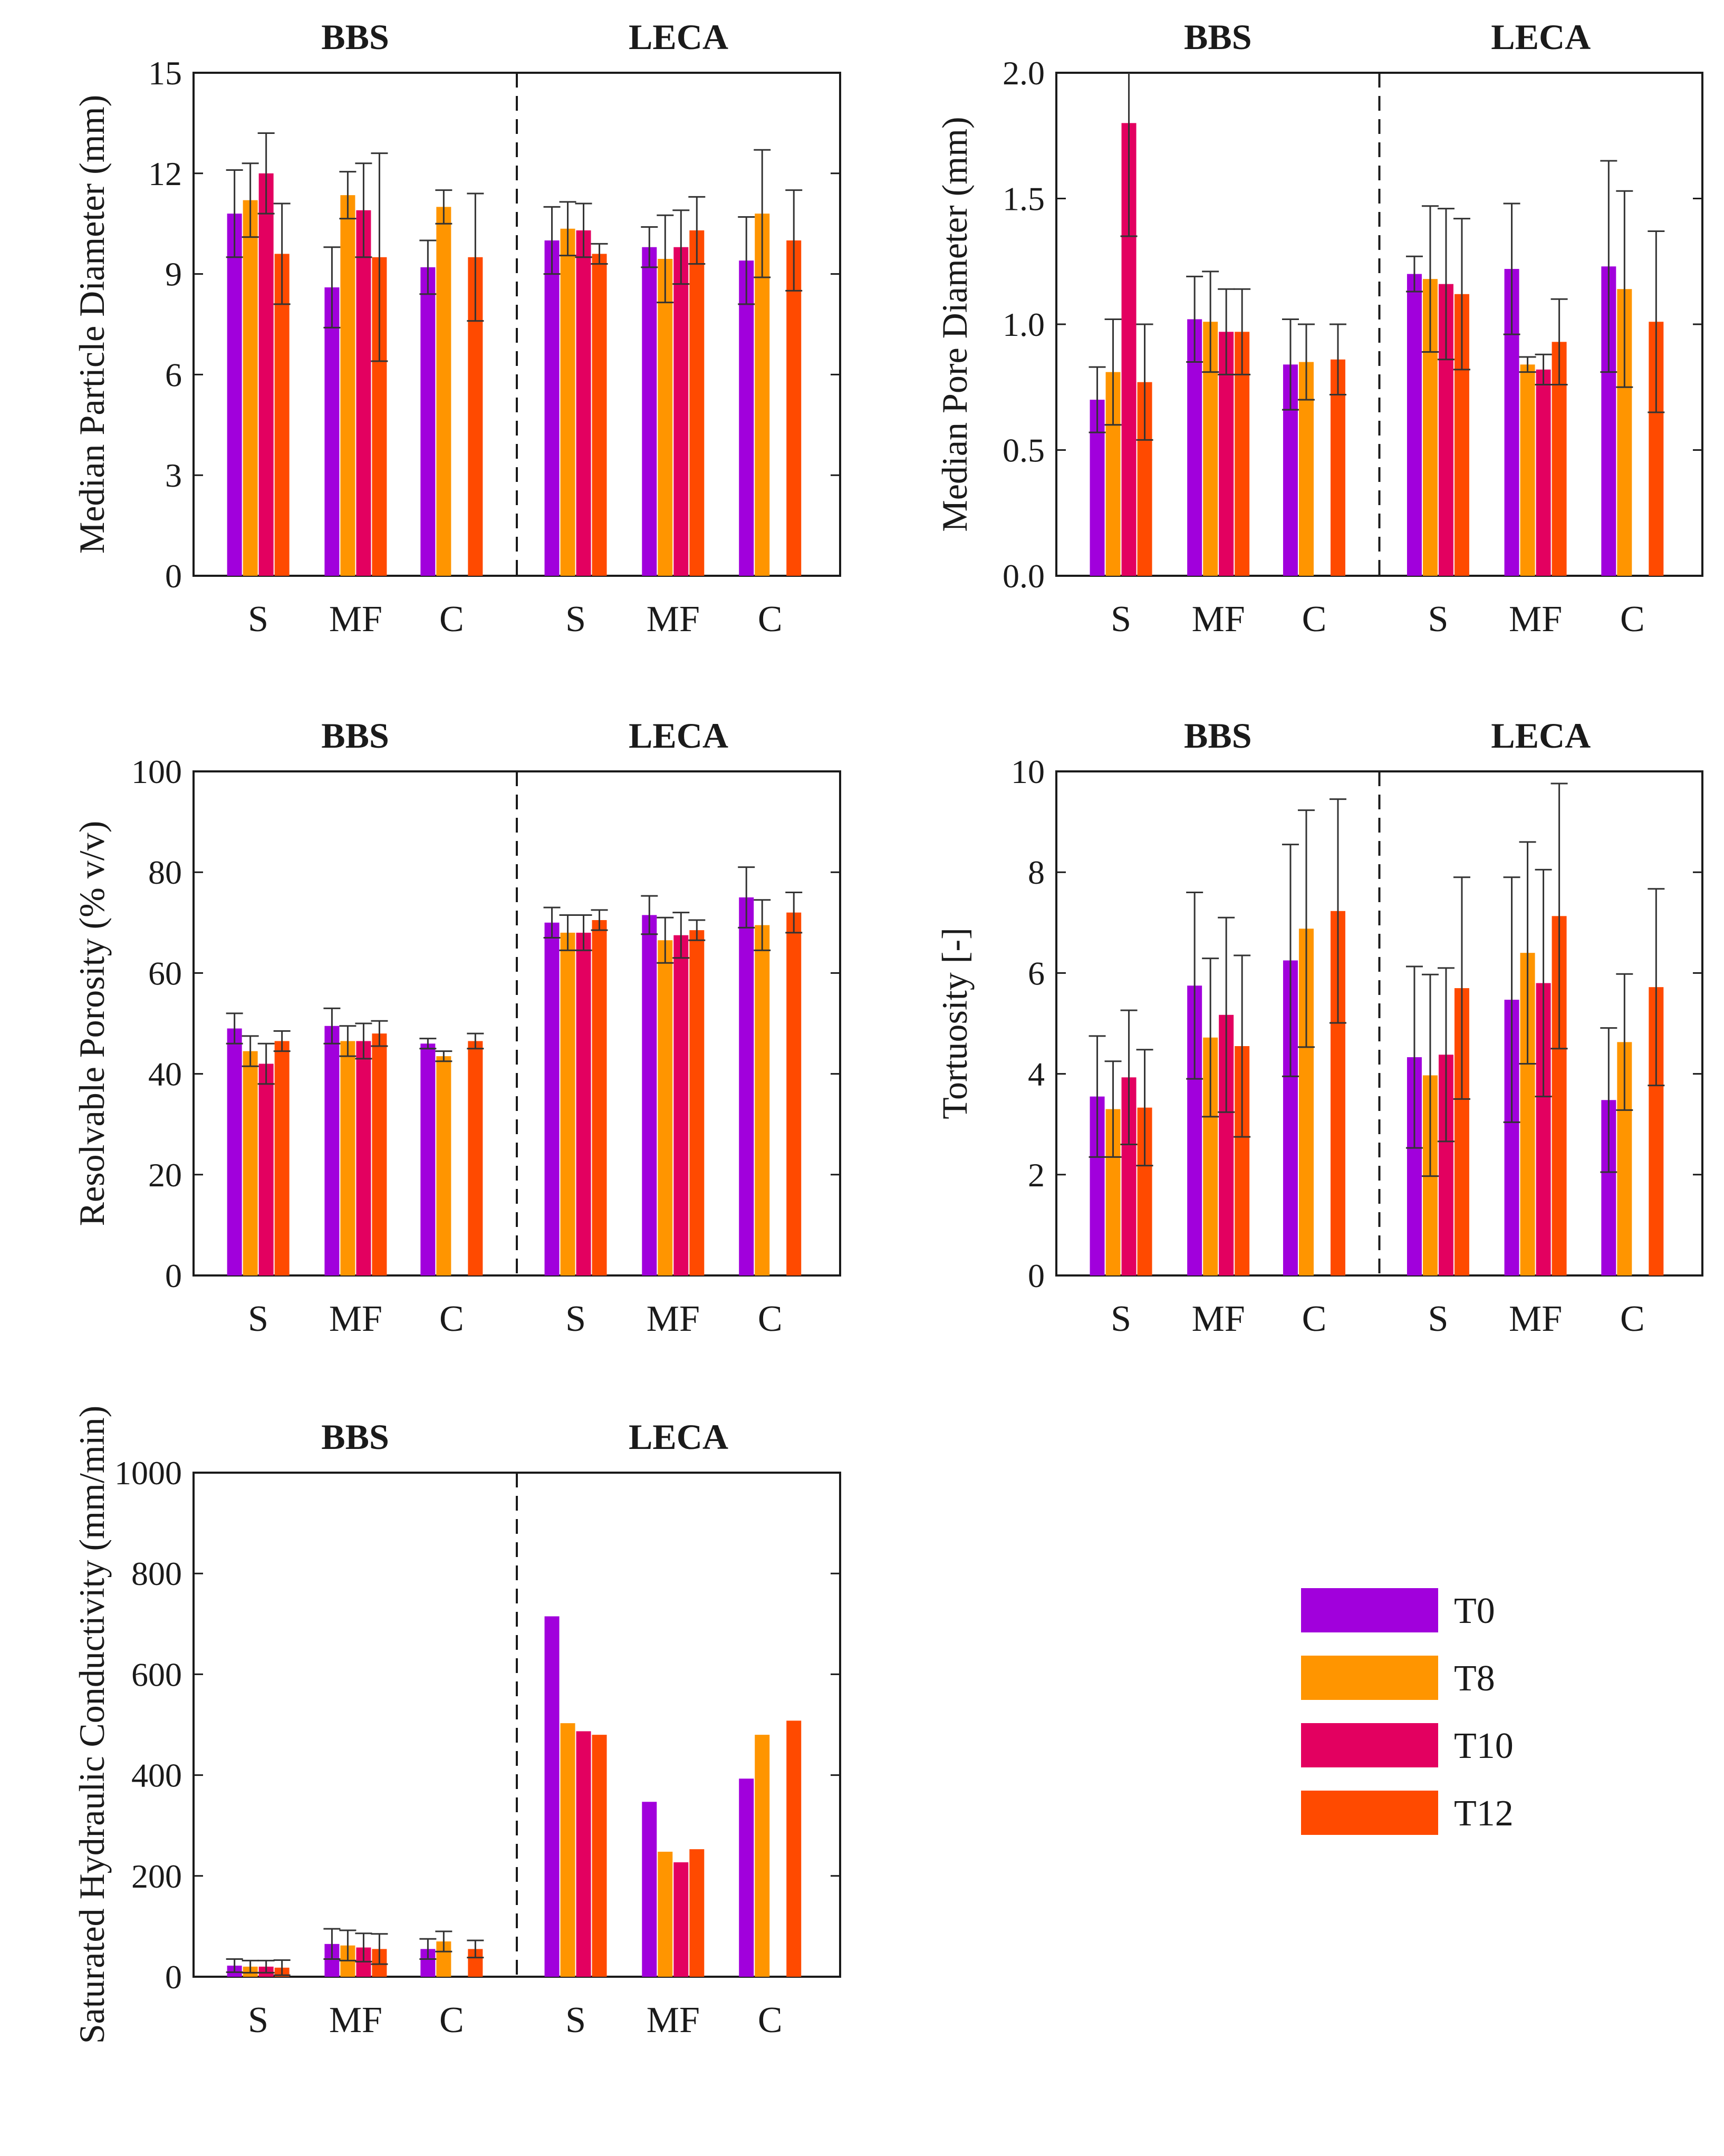  I want to click on chart-panel-4: 0 2 4 6 8 10 Tortuosity [-] BBS S MF C LECA S MF C, so click(1319, 1027).